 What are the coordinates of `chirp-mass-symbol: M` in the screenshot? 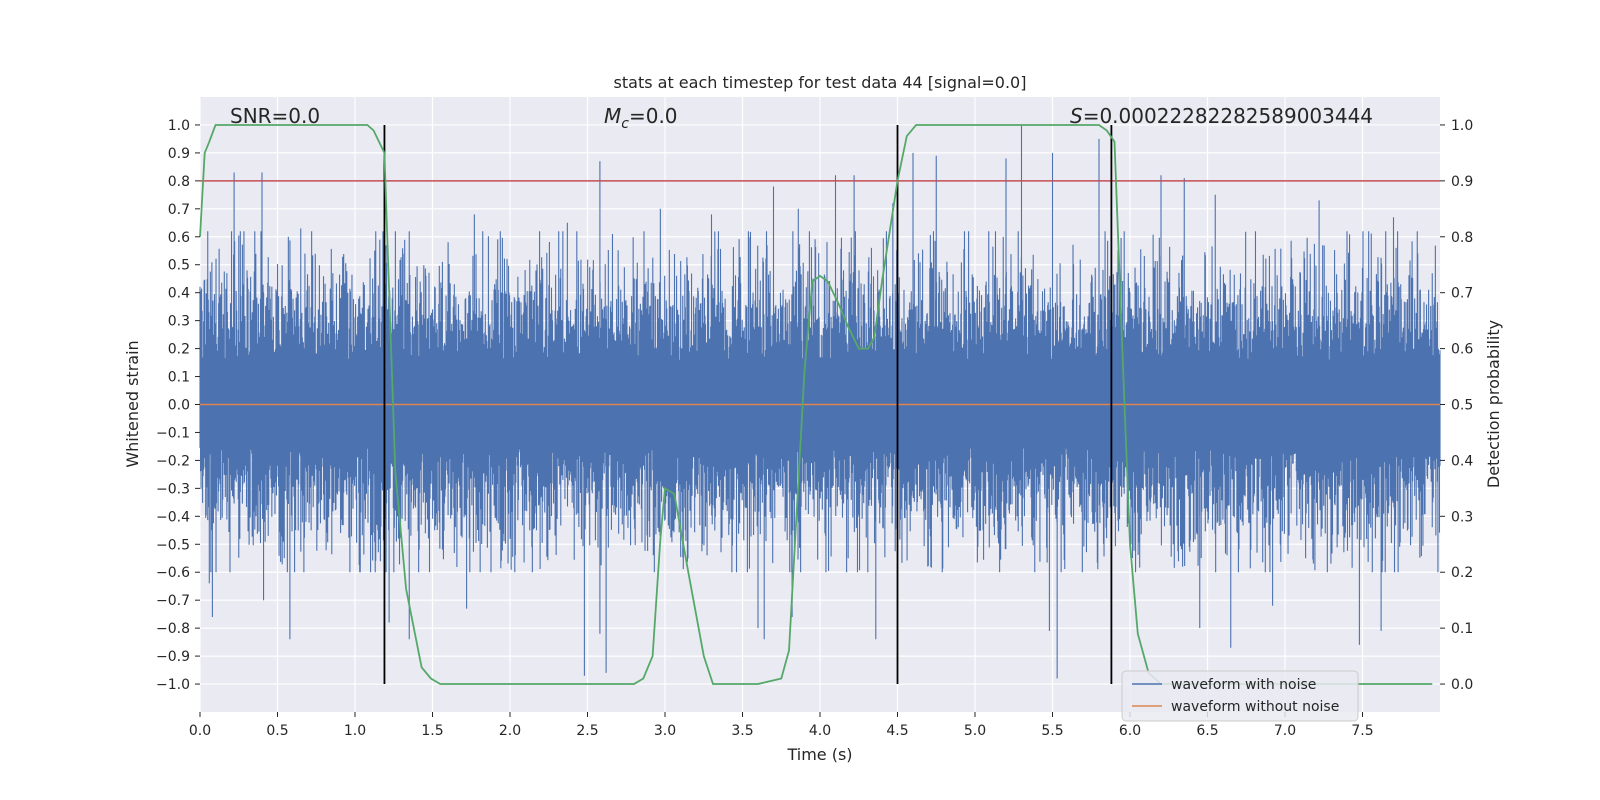 It's located at (612, 116).